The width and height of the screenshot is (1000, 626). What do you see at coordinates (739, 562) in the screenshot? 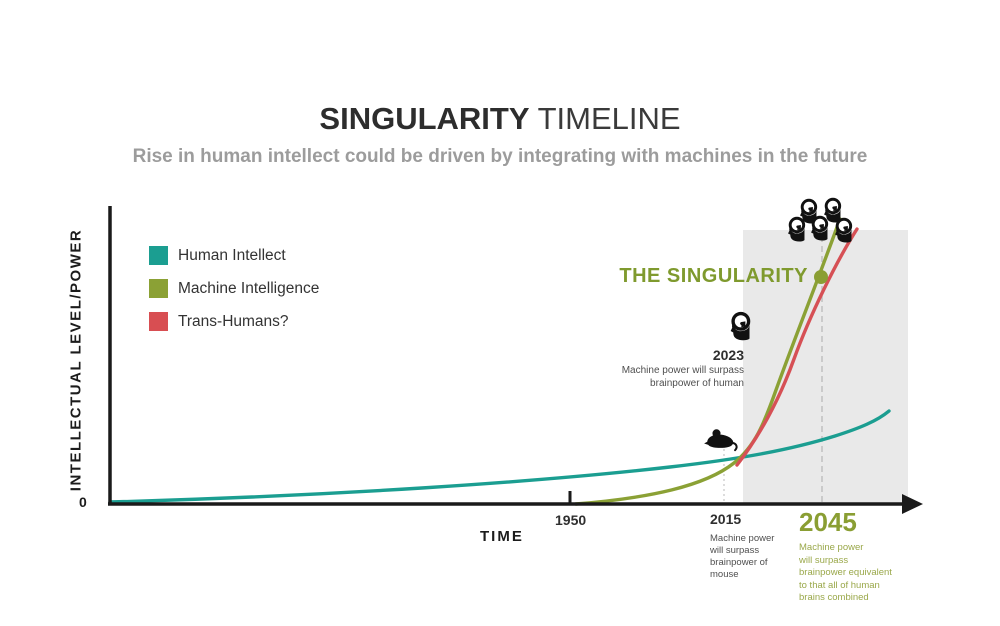
I see `milestone-2015-text: brainpower of` at bounding box center [739, 562].